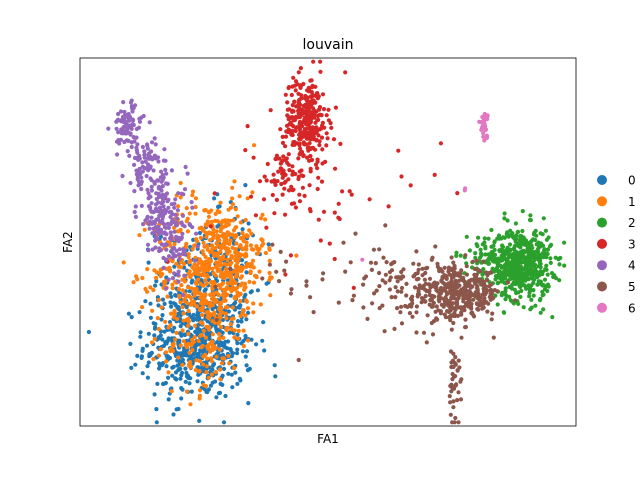 This screenshot has width=640, height=484. I want to click on legend-label-0: 0, so click(632, 181).